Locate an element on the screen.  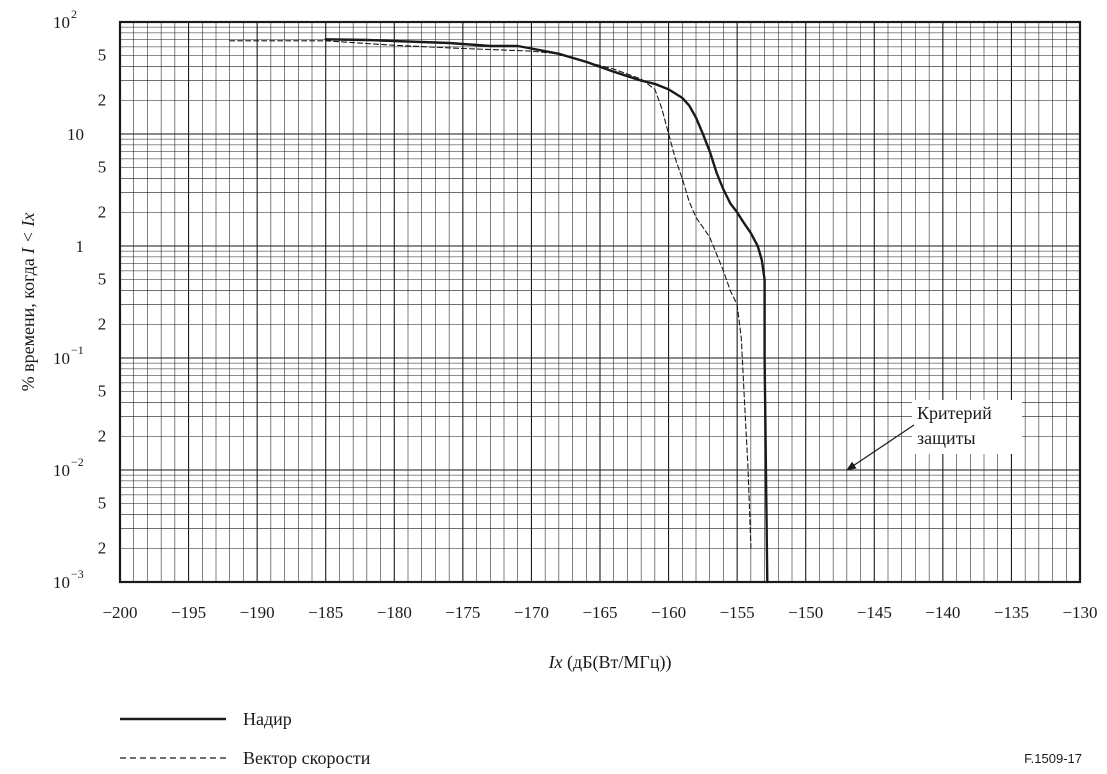
x-tick-label: −170 is located at coordinates (531, 612).